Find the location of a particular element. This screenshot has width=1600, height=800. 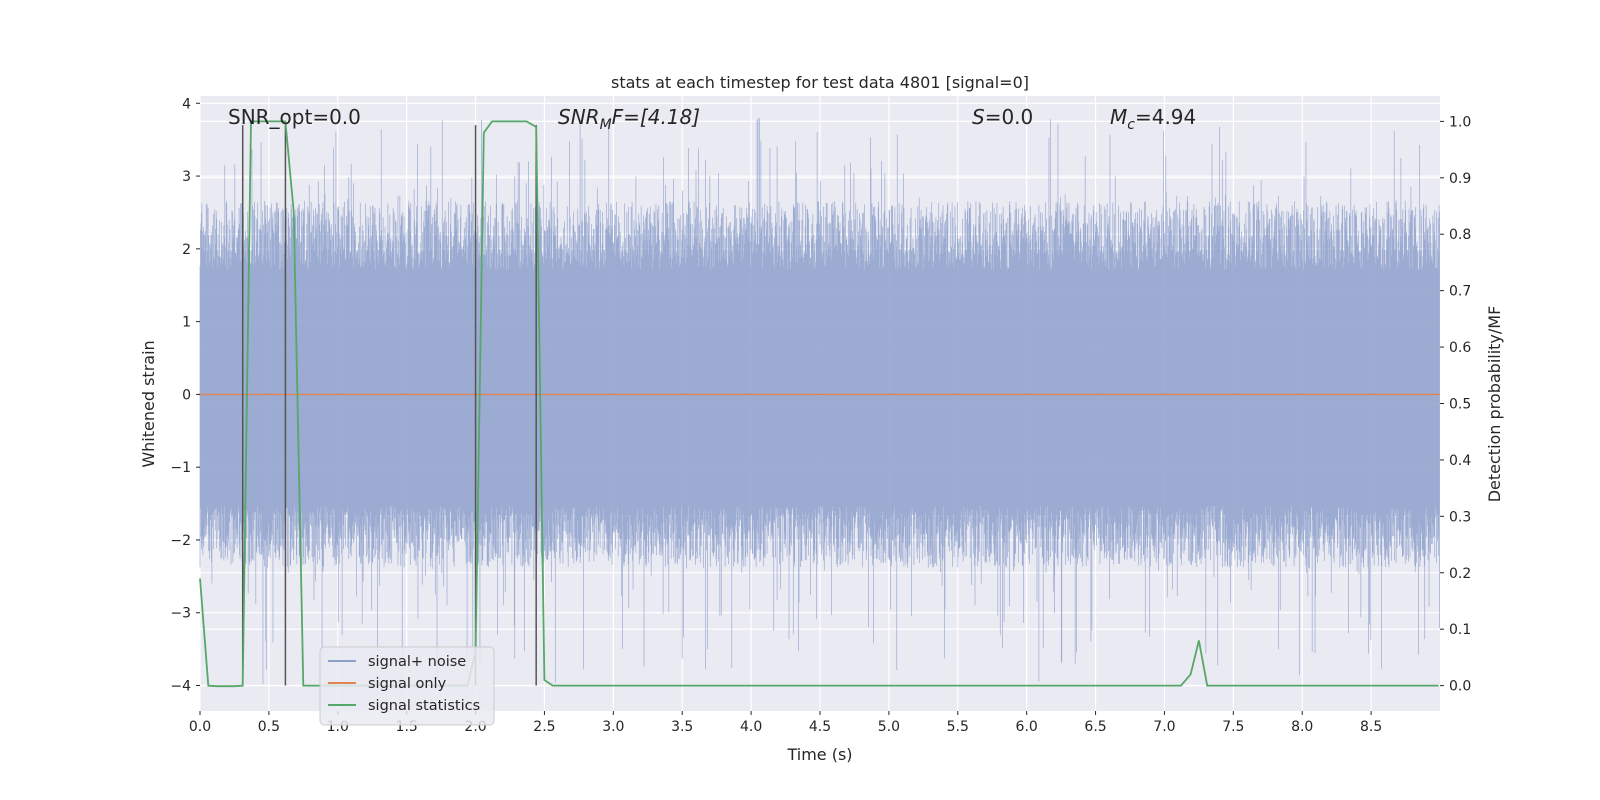

x-tick-label-6: 3.0 is located at coordinates (613, 727).